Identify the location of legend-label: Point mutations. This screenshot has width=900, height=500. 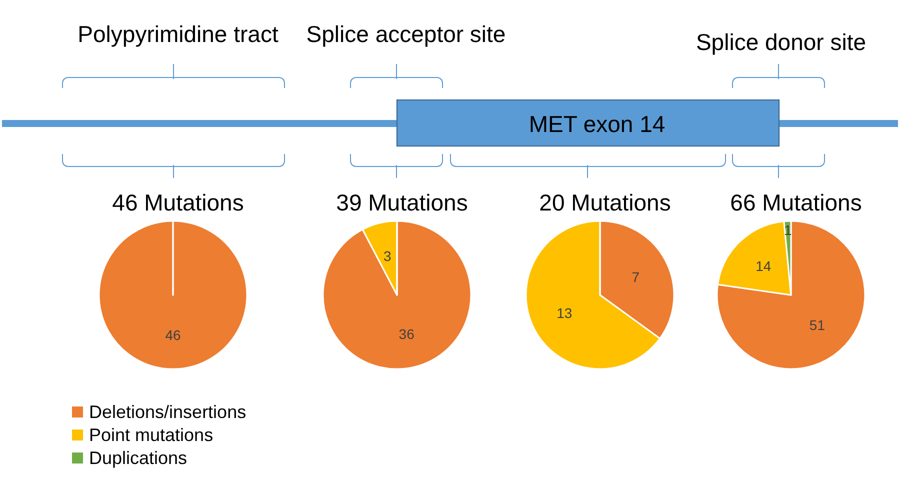
(151, 435).